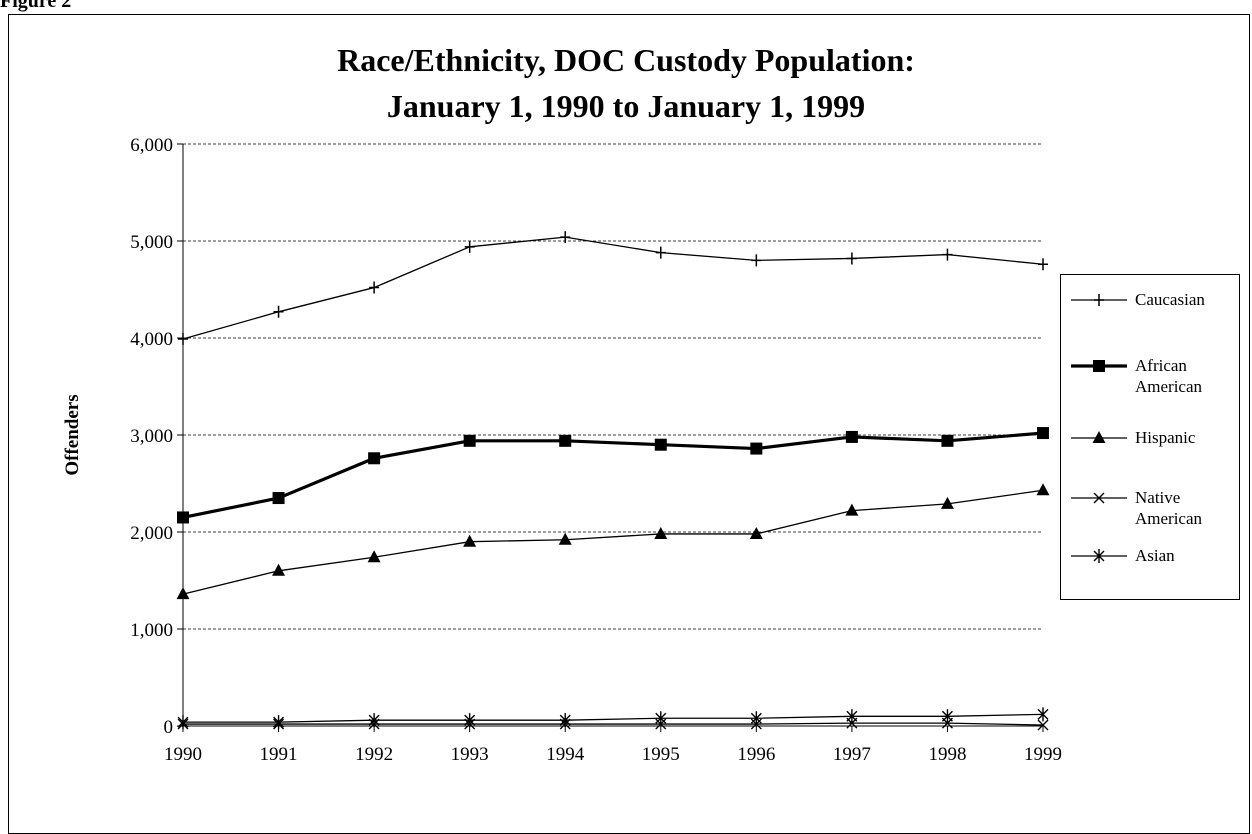 This screenshot has height=834, width=1252. What do you see at coordinates (470, 754) in the screenshot?
I see `x-tick-label: 1993` at bounding box center [470, 754].